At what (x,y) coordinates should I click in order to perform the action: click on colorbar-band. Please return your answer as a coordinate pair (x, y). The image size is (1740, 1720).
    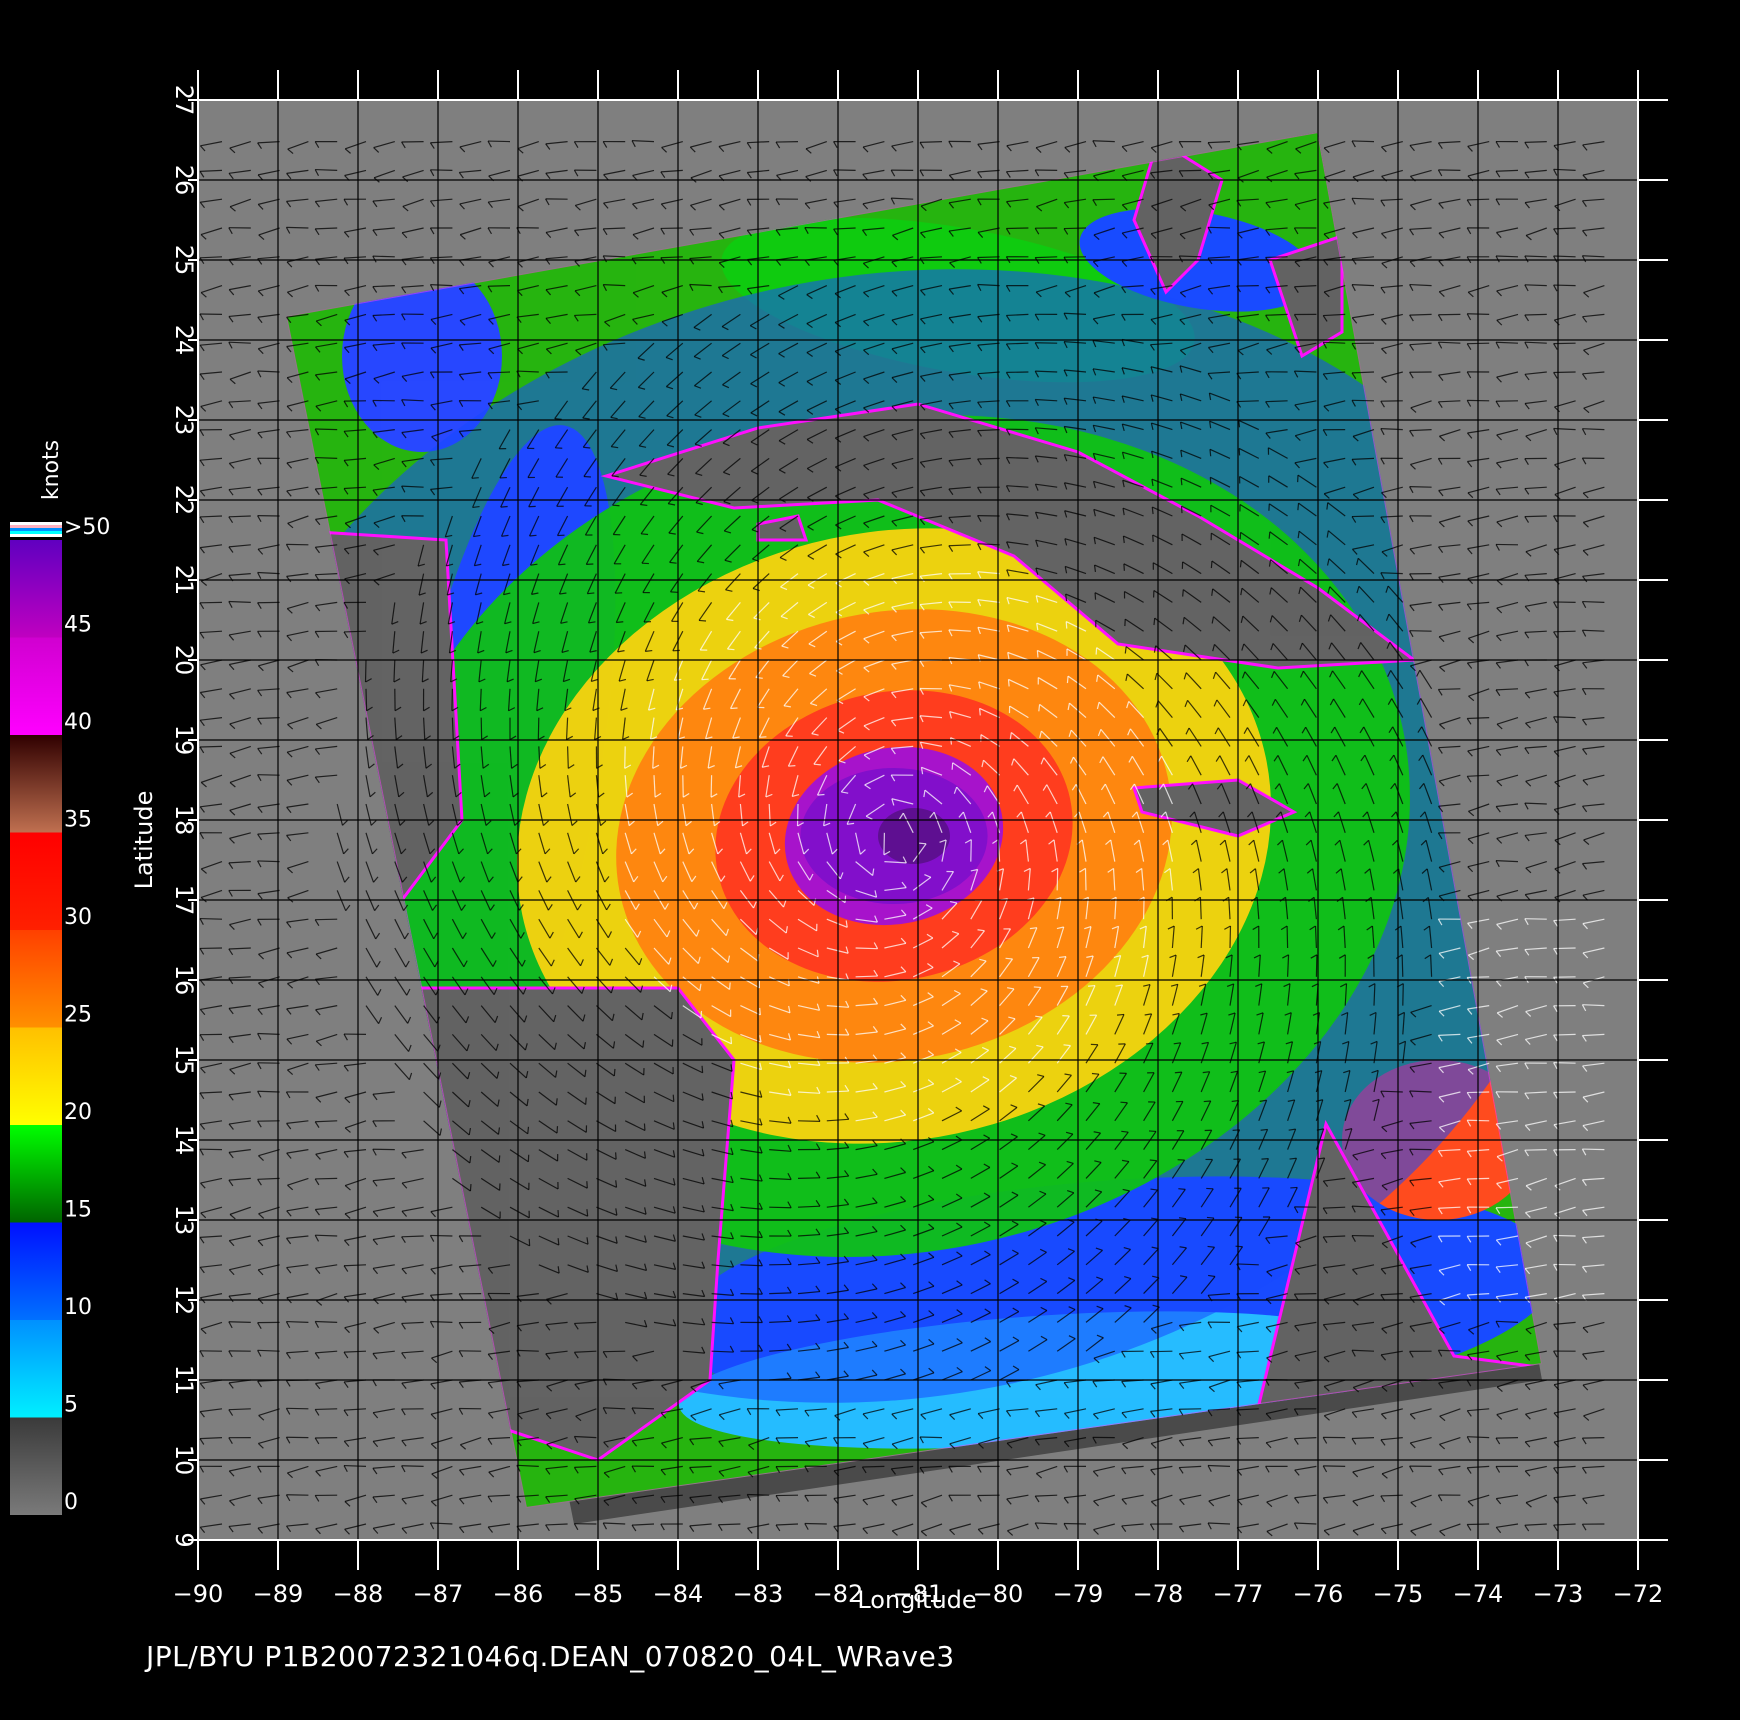
    Looking at the image, I should click on (36, 589).